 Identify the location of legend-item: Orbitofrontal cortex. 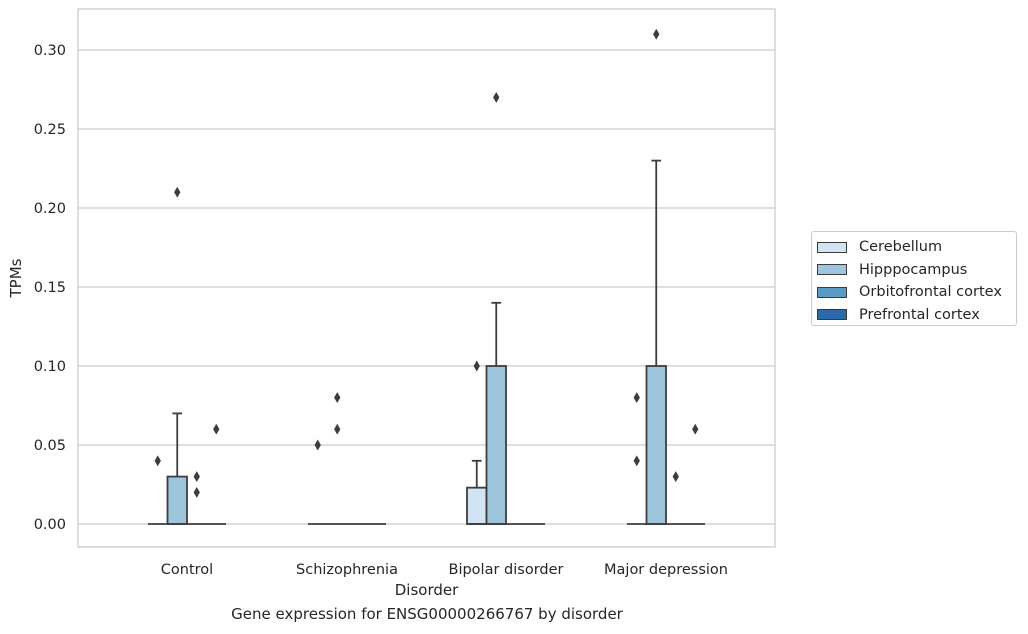
(916, 292).